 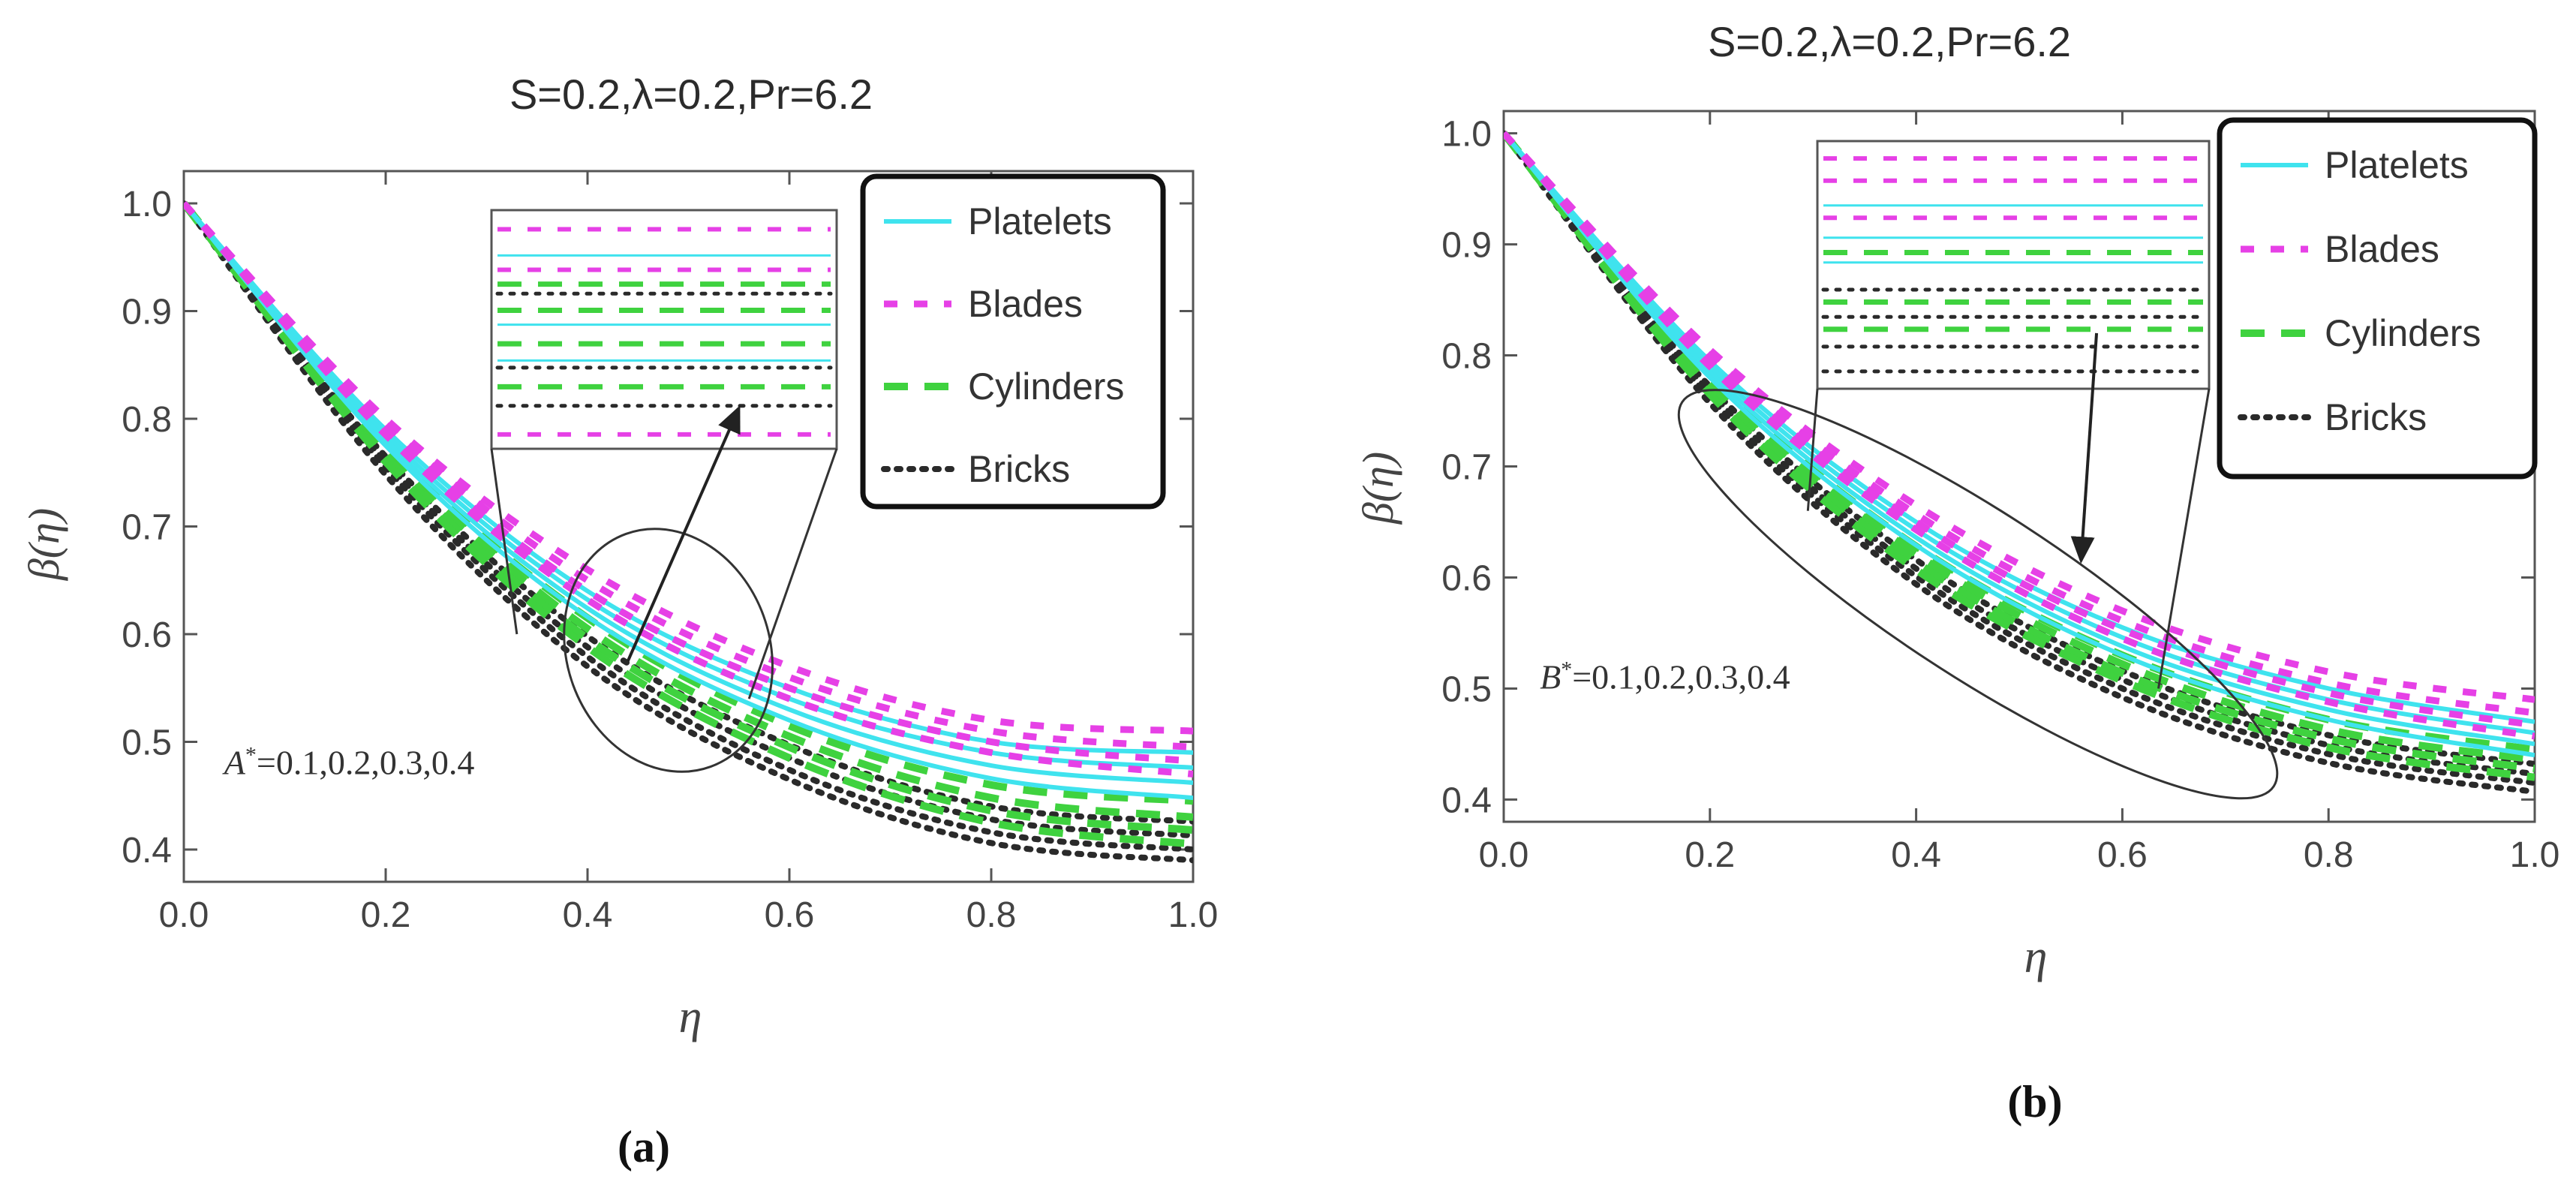 What do you see at coordinates (2036, 956) in the screenshot?
I see `x-axis-label-b: η` at bounding box center [2036, 956].